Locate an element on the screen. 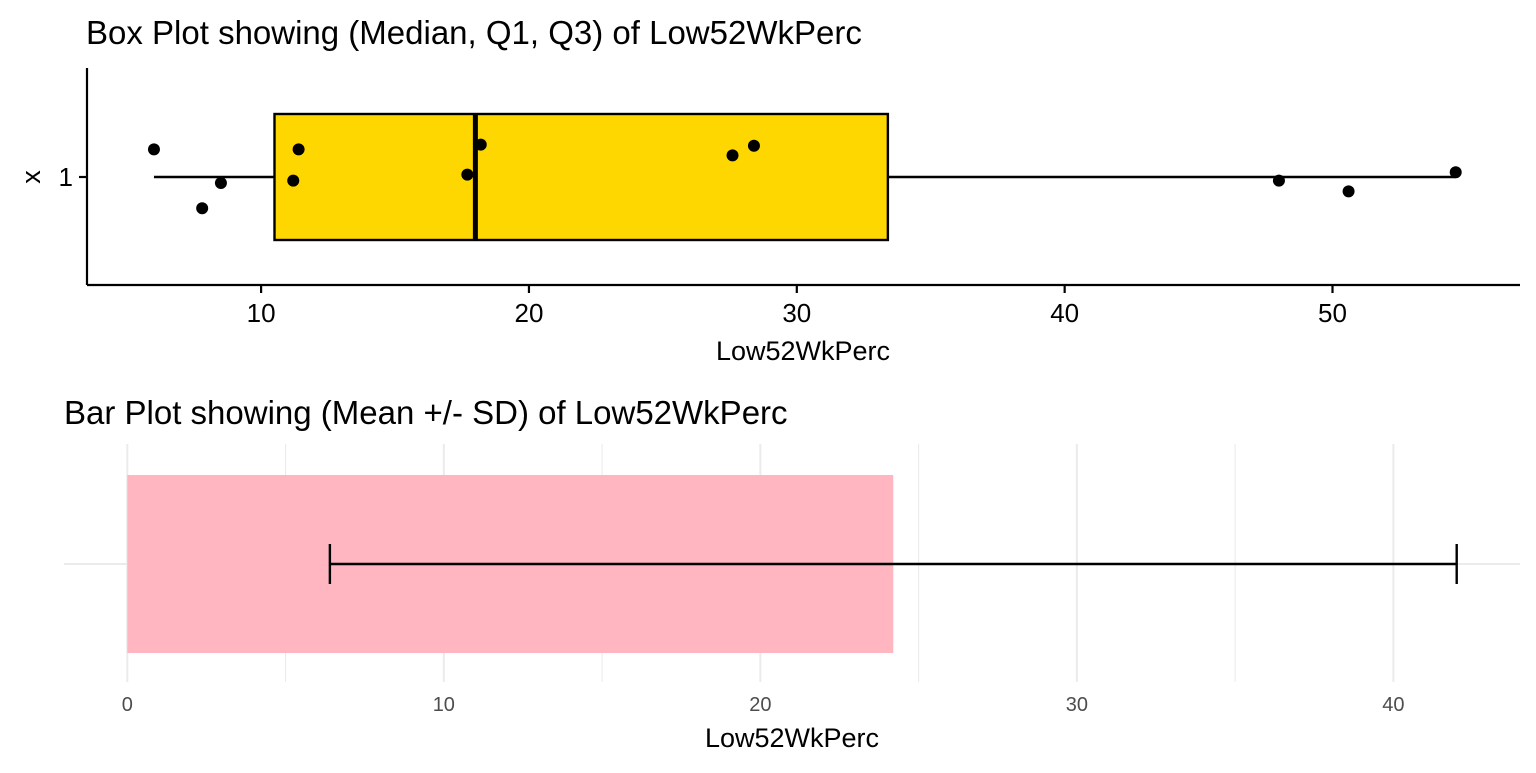 This screenshot has height=773, width=1536. box-plot-x-tick-label-30: 30 is located at coordinates (796, 313).